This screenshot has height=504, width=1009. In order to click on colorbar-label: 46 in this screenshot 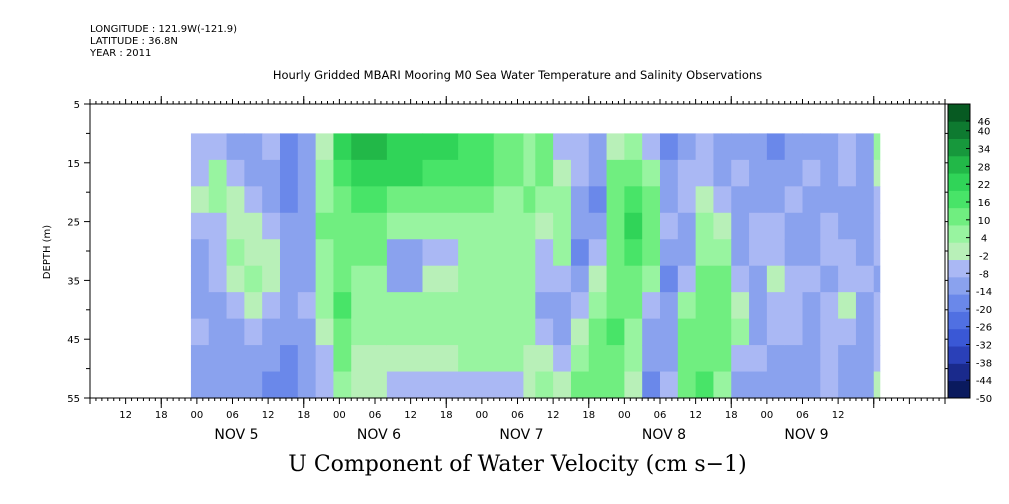, I will do `click(984, 122)`.